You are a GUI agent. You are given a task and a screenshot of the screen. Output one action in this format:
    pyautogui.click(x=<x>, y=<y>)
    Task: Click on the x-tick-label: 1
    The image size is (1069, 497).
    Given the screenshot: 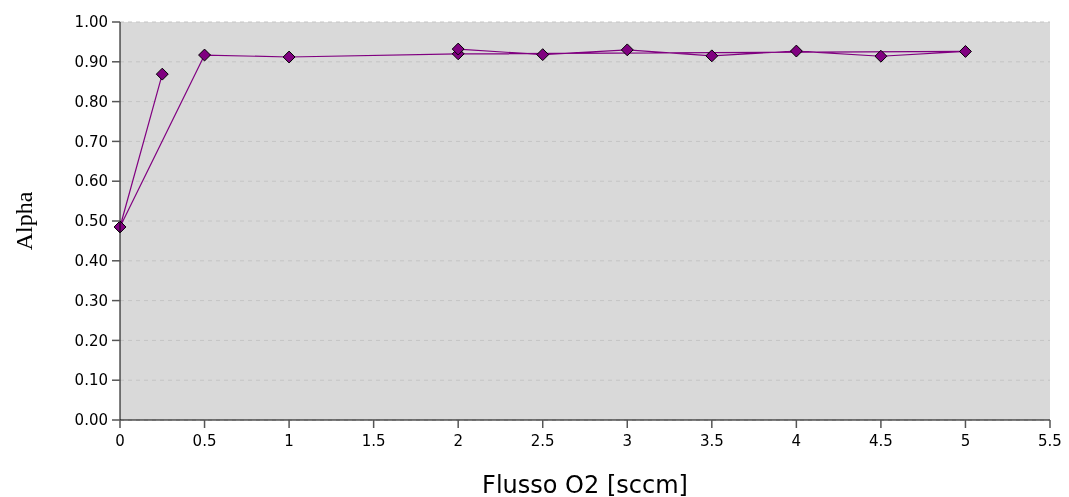 What is the action you would take?
    pyautogui.click(x=289, y=441)
    